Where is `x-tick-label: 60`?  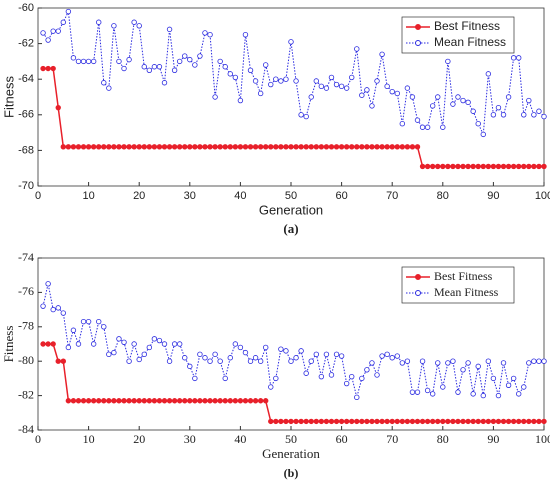 x-tick-label: 60 is located at coordinates (342, 439).